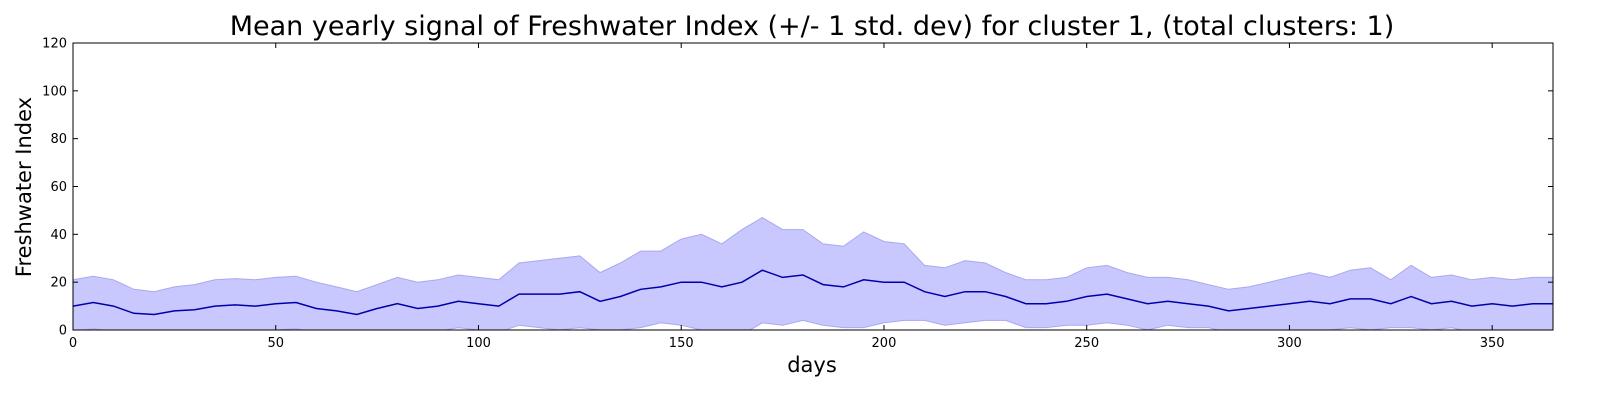 This screenshot has height=400, width=1600. Describe the element at coordinates (478, 343) in the screenshot. I see `x-tick-label: 100` at that location.